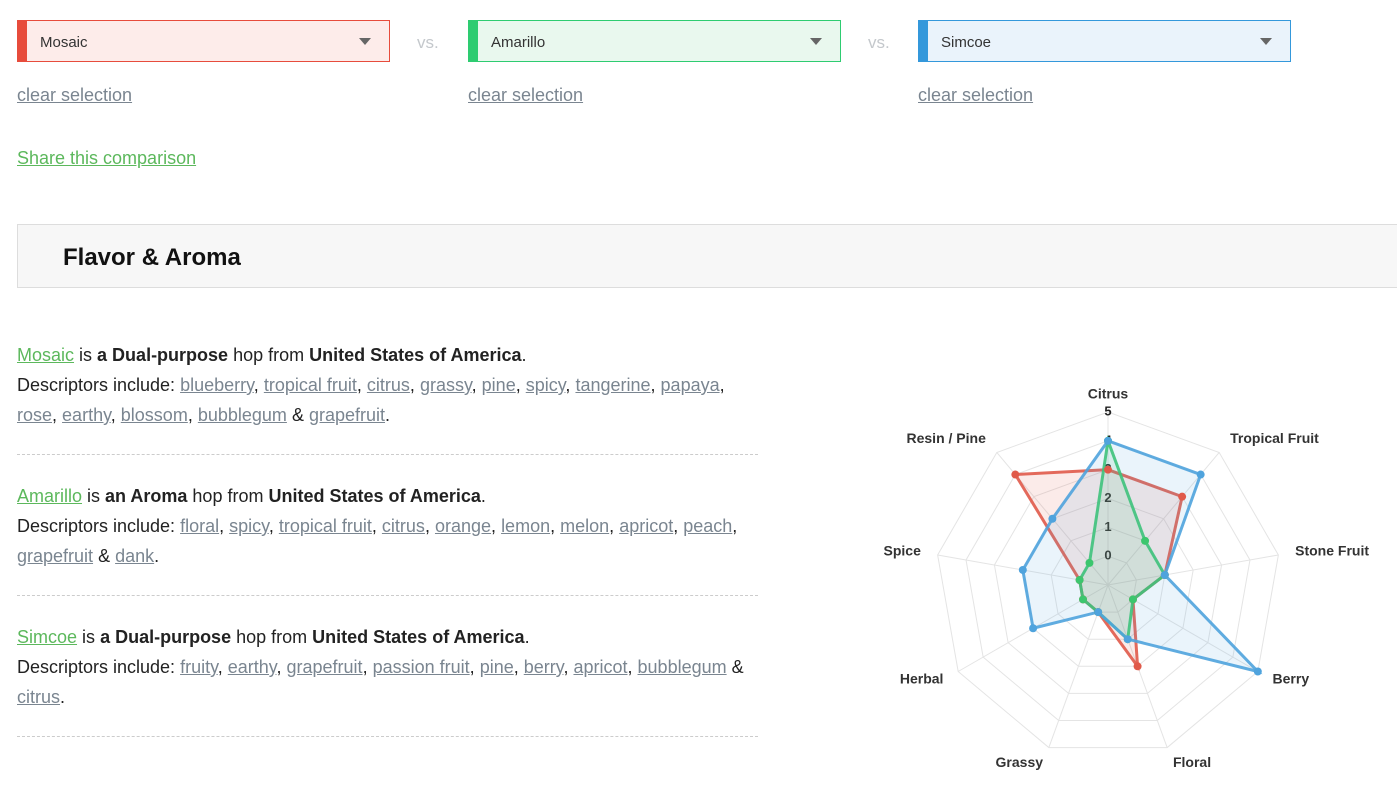 This screenshot has height=801, width=1397. Describe the element at coordinates (272, 637) in the screenshot. I see `text: hop from` at that location.